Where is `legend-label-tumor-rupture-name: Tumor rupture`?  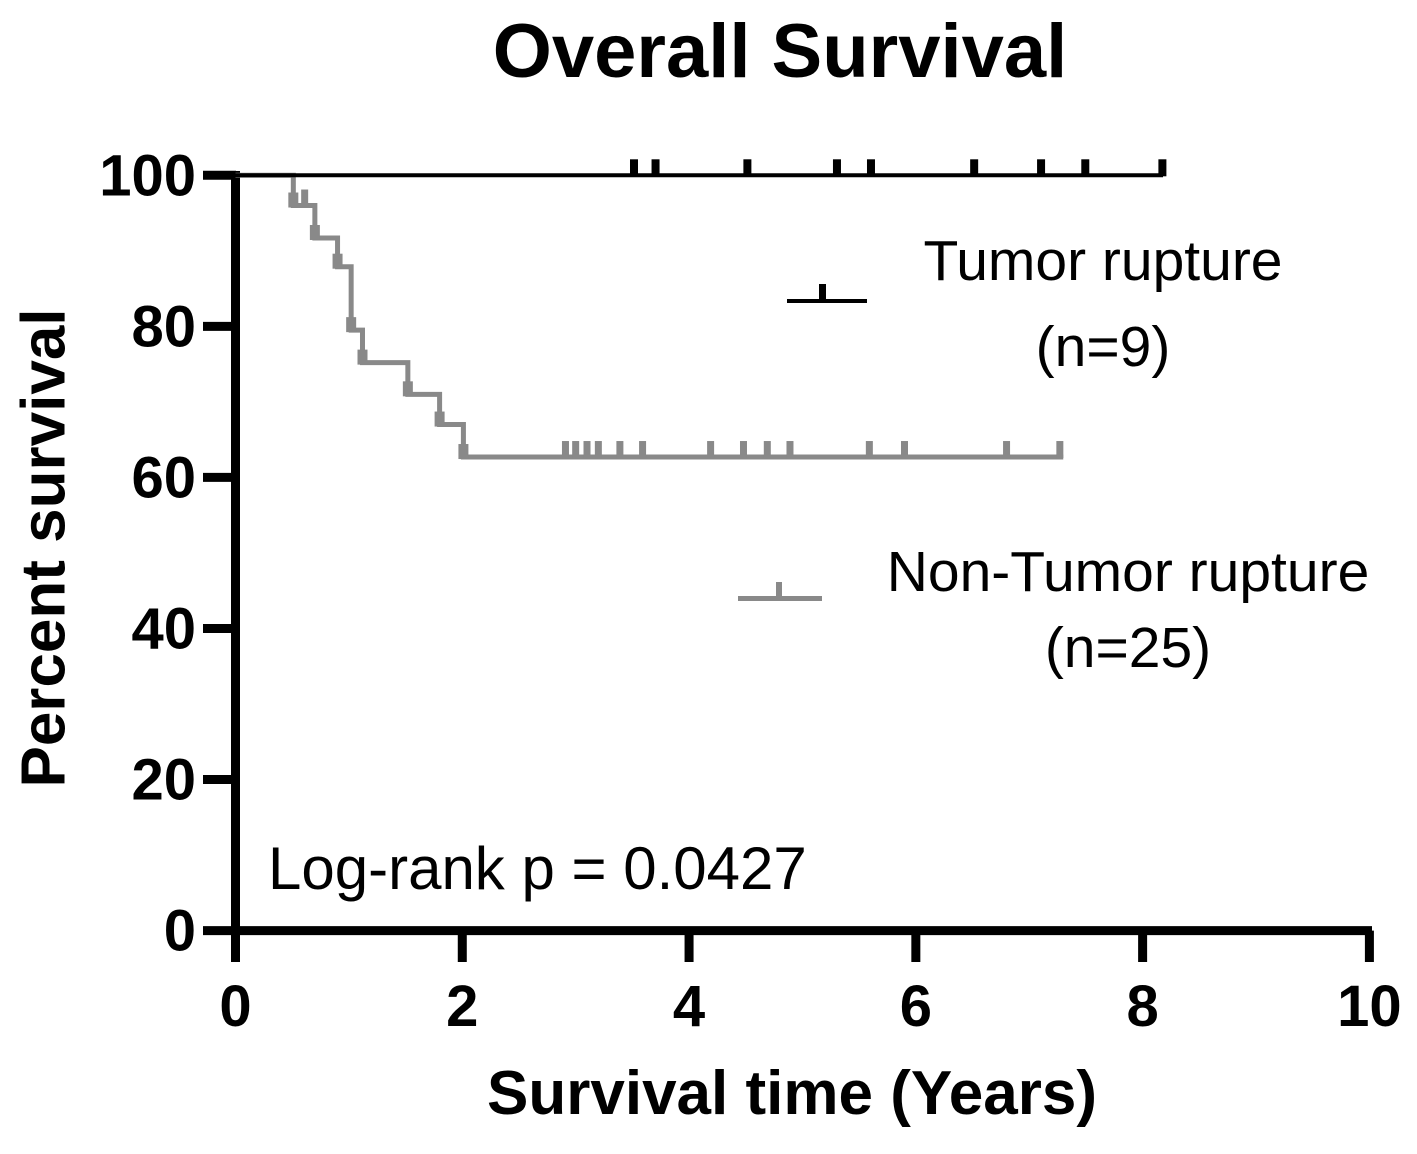
legend-label-tumor-rupture-name: Tumor rupture is located at coordinates (1103, 261).